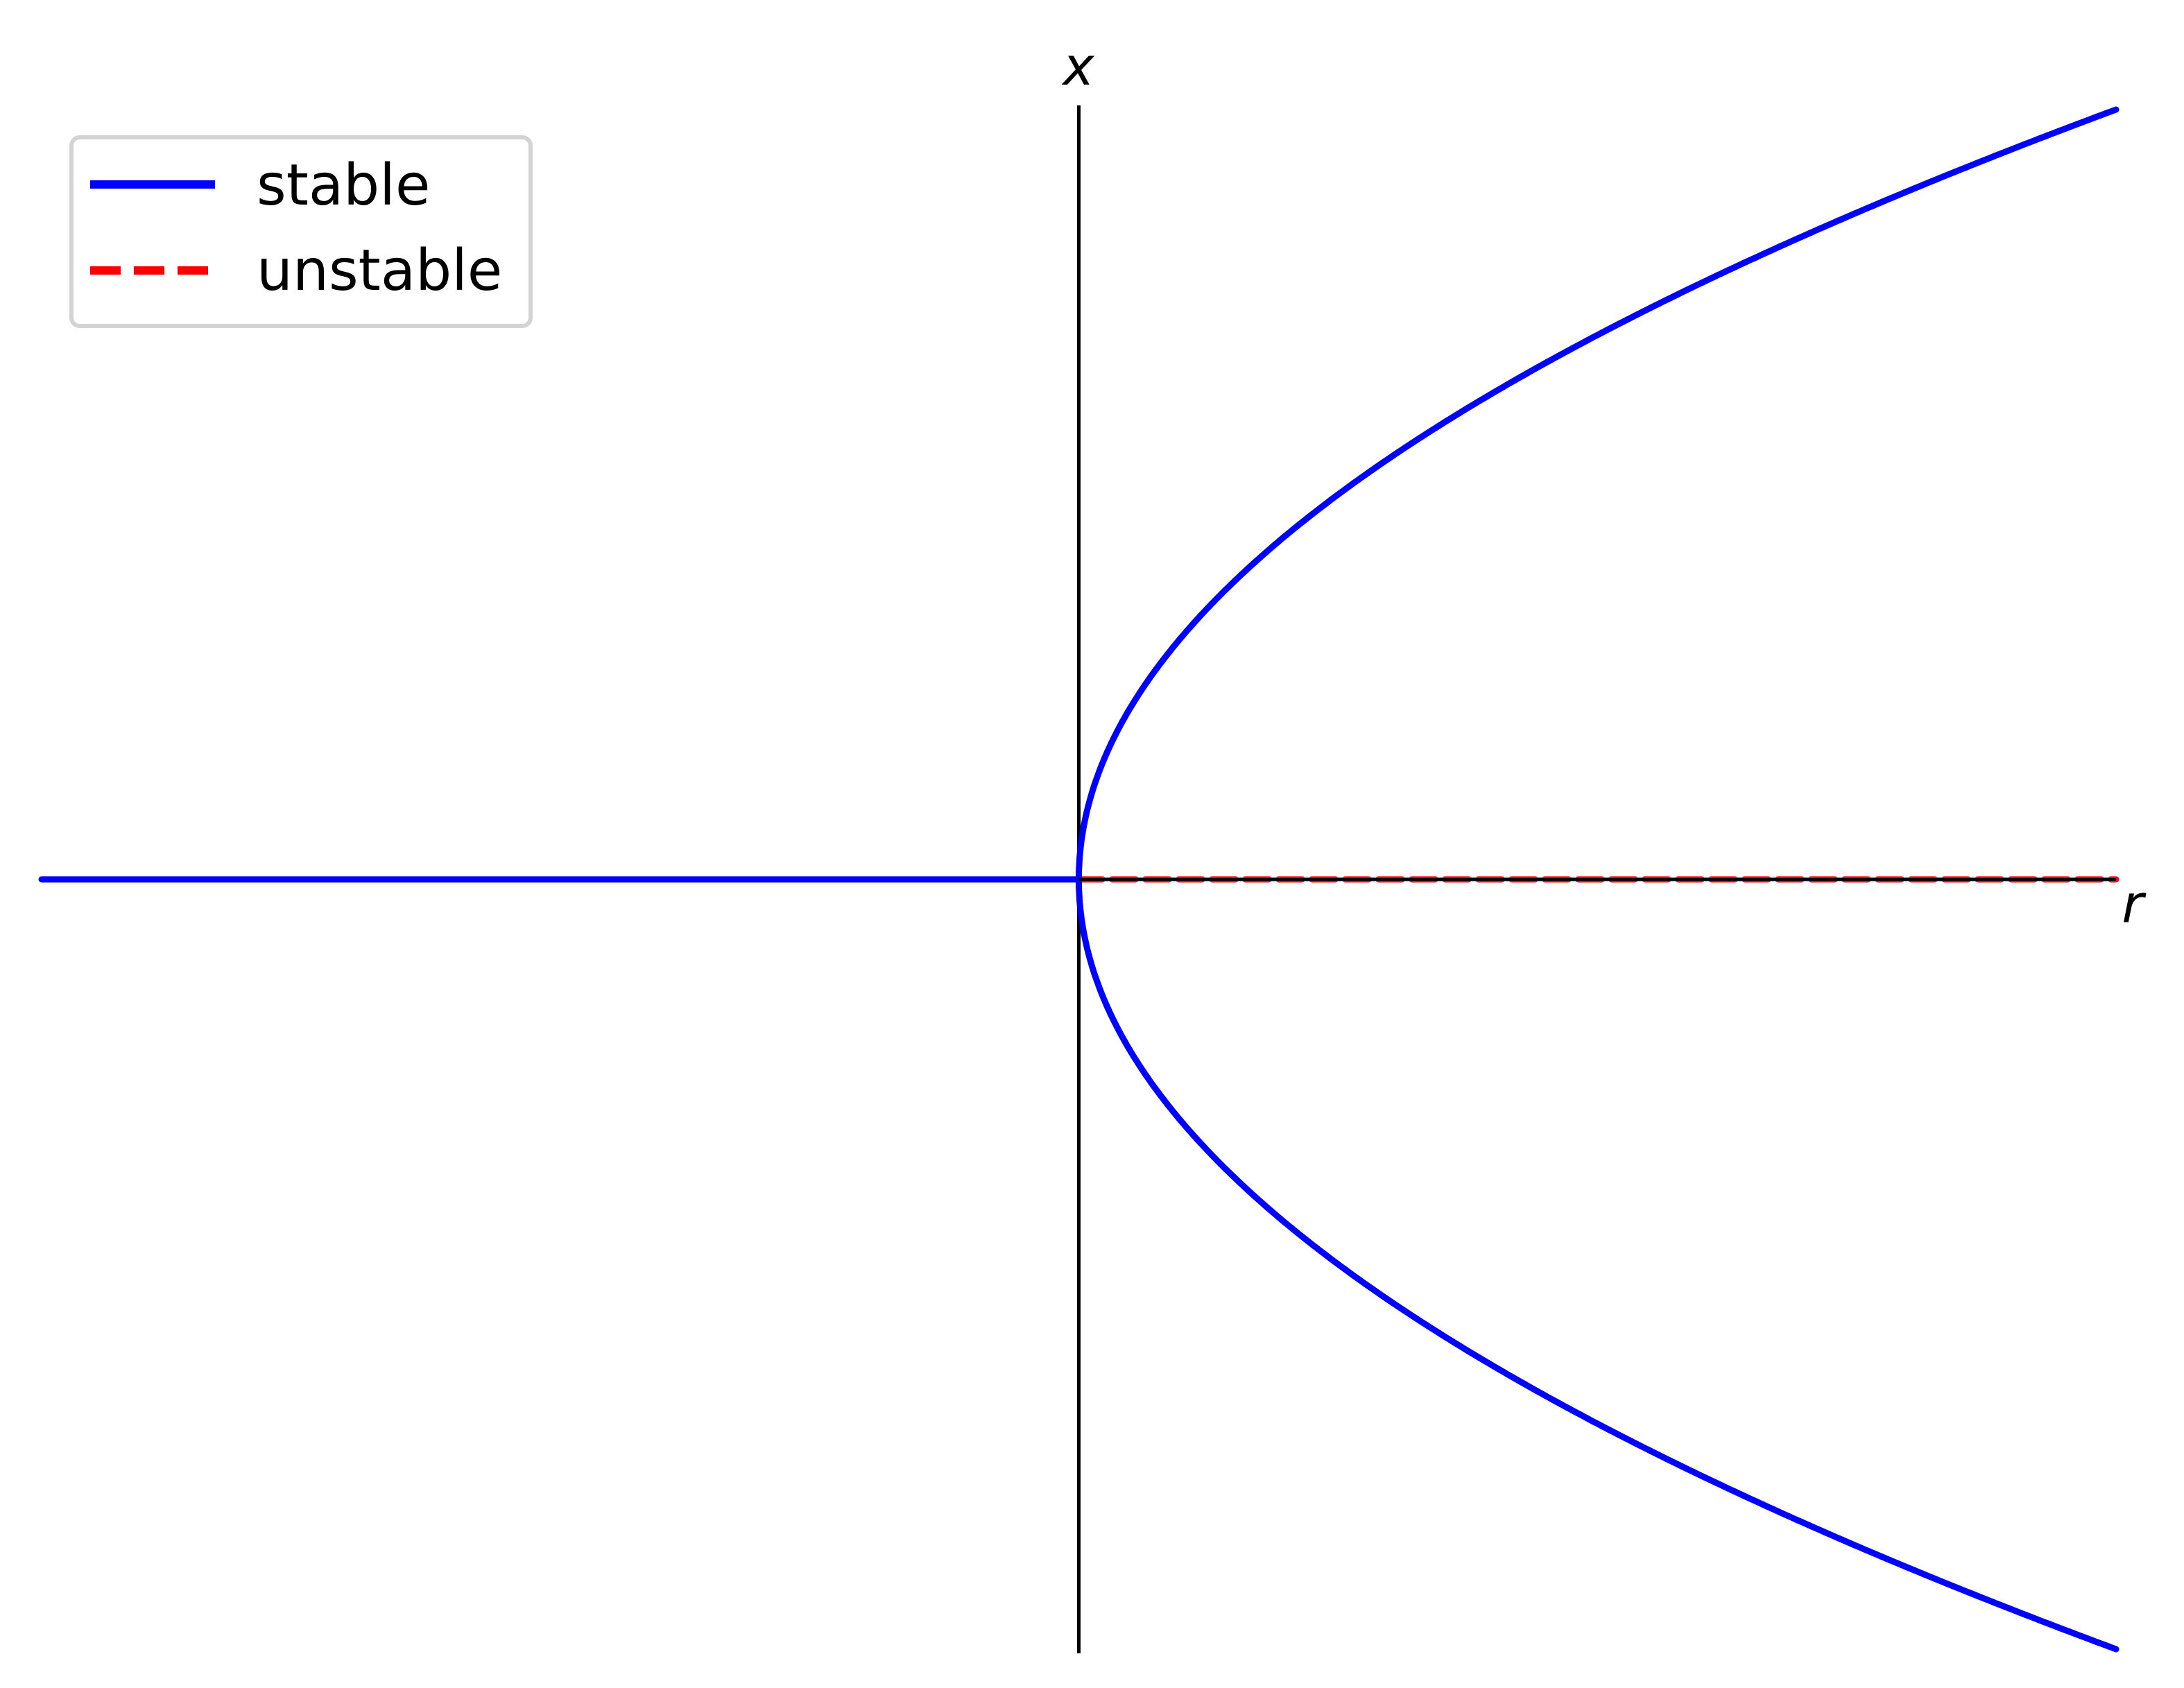  I want to click on legend-unstable-label: unstable, so click(379, 271).